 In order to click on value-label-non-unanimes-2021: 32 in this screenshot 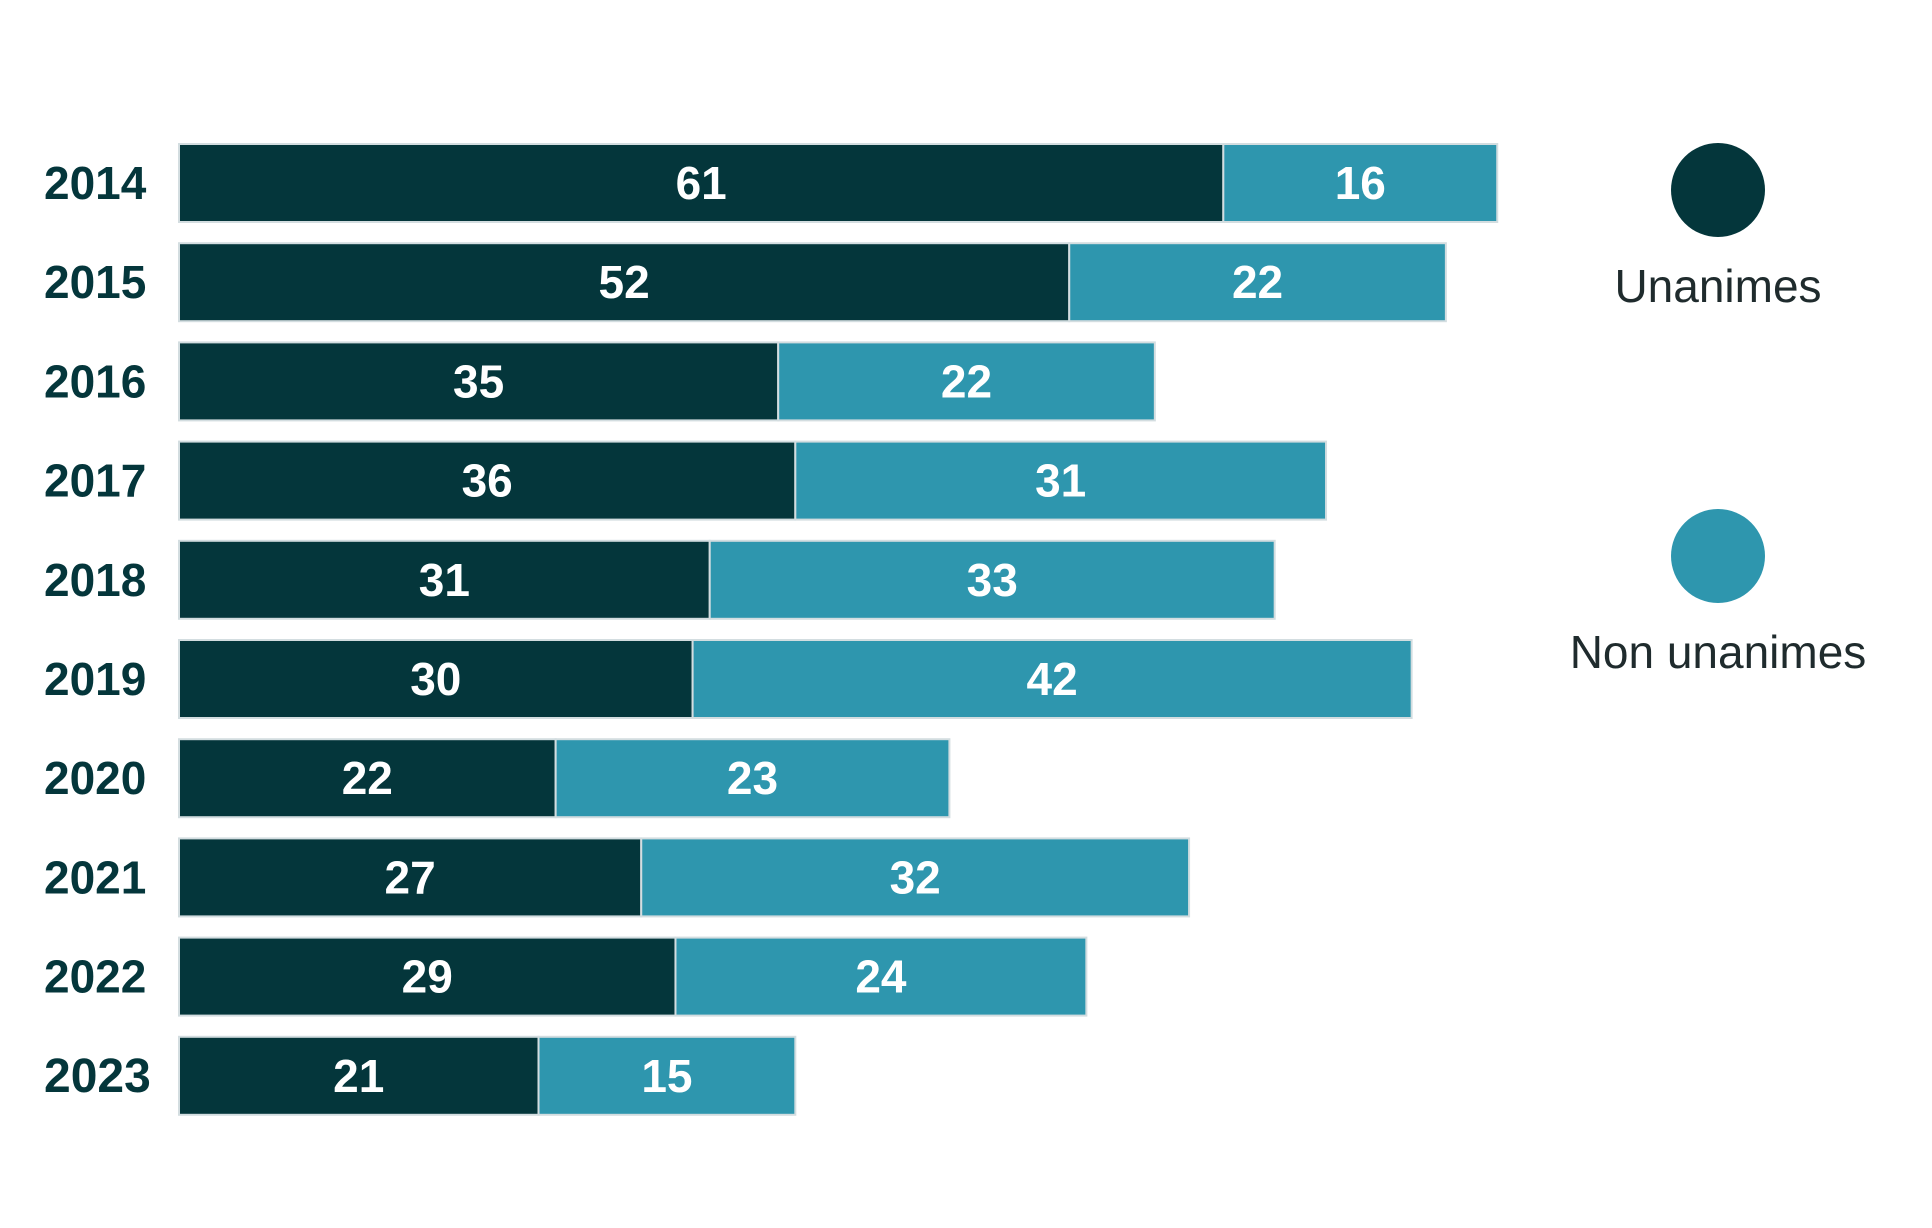, I will do `click(915, 877)`.